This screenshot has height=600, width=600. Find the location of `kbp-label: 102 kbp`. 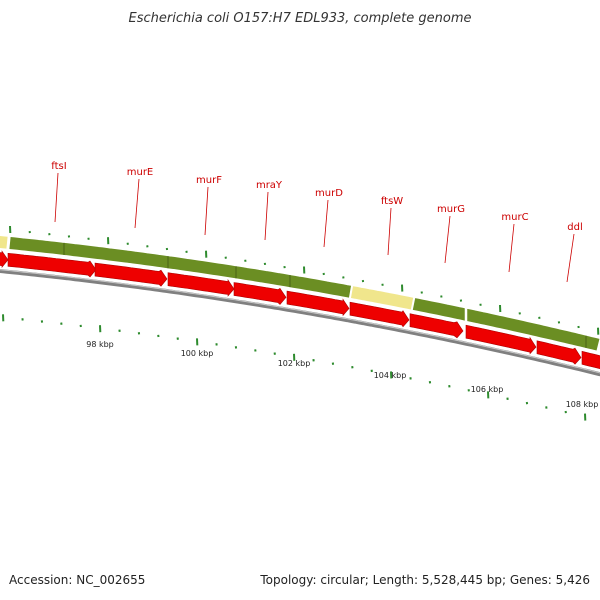

kbp-label: 102 kbp is located at coordinates (294, 363).